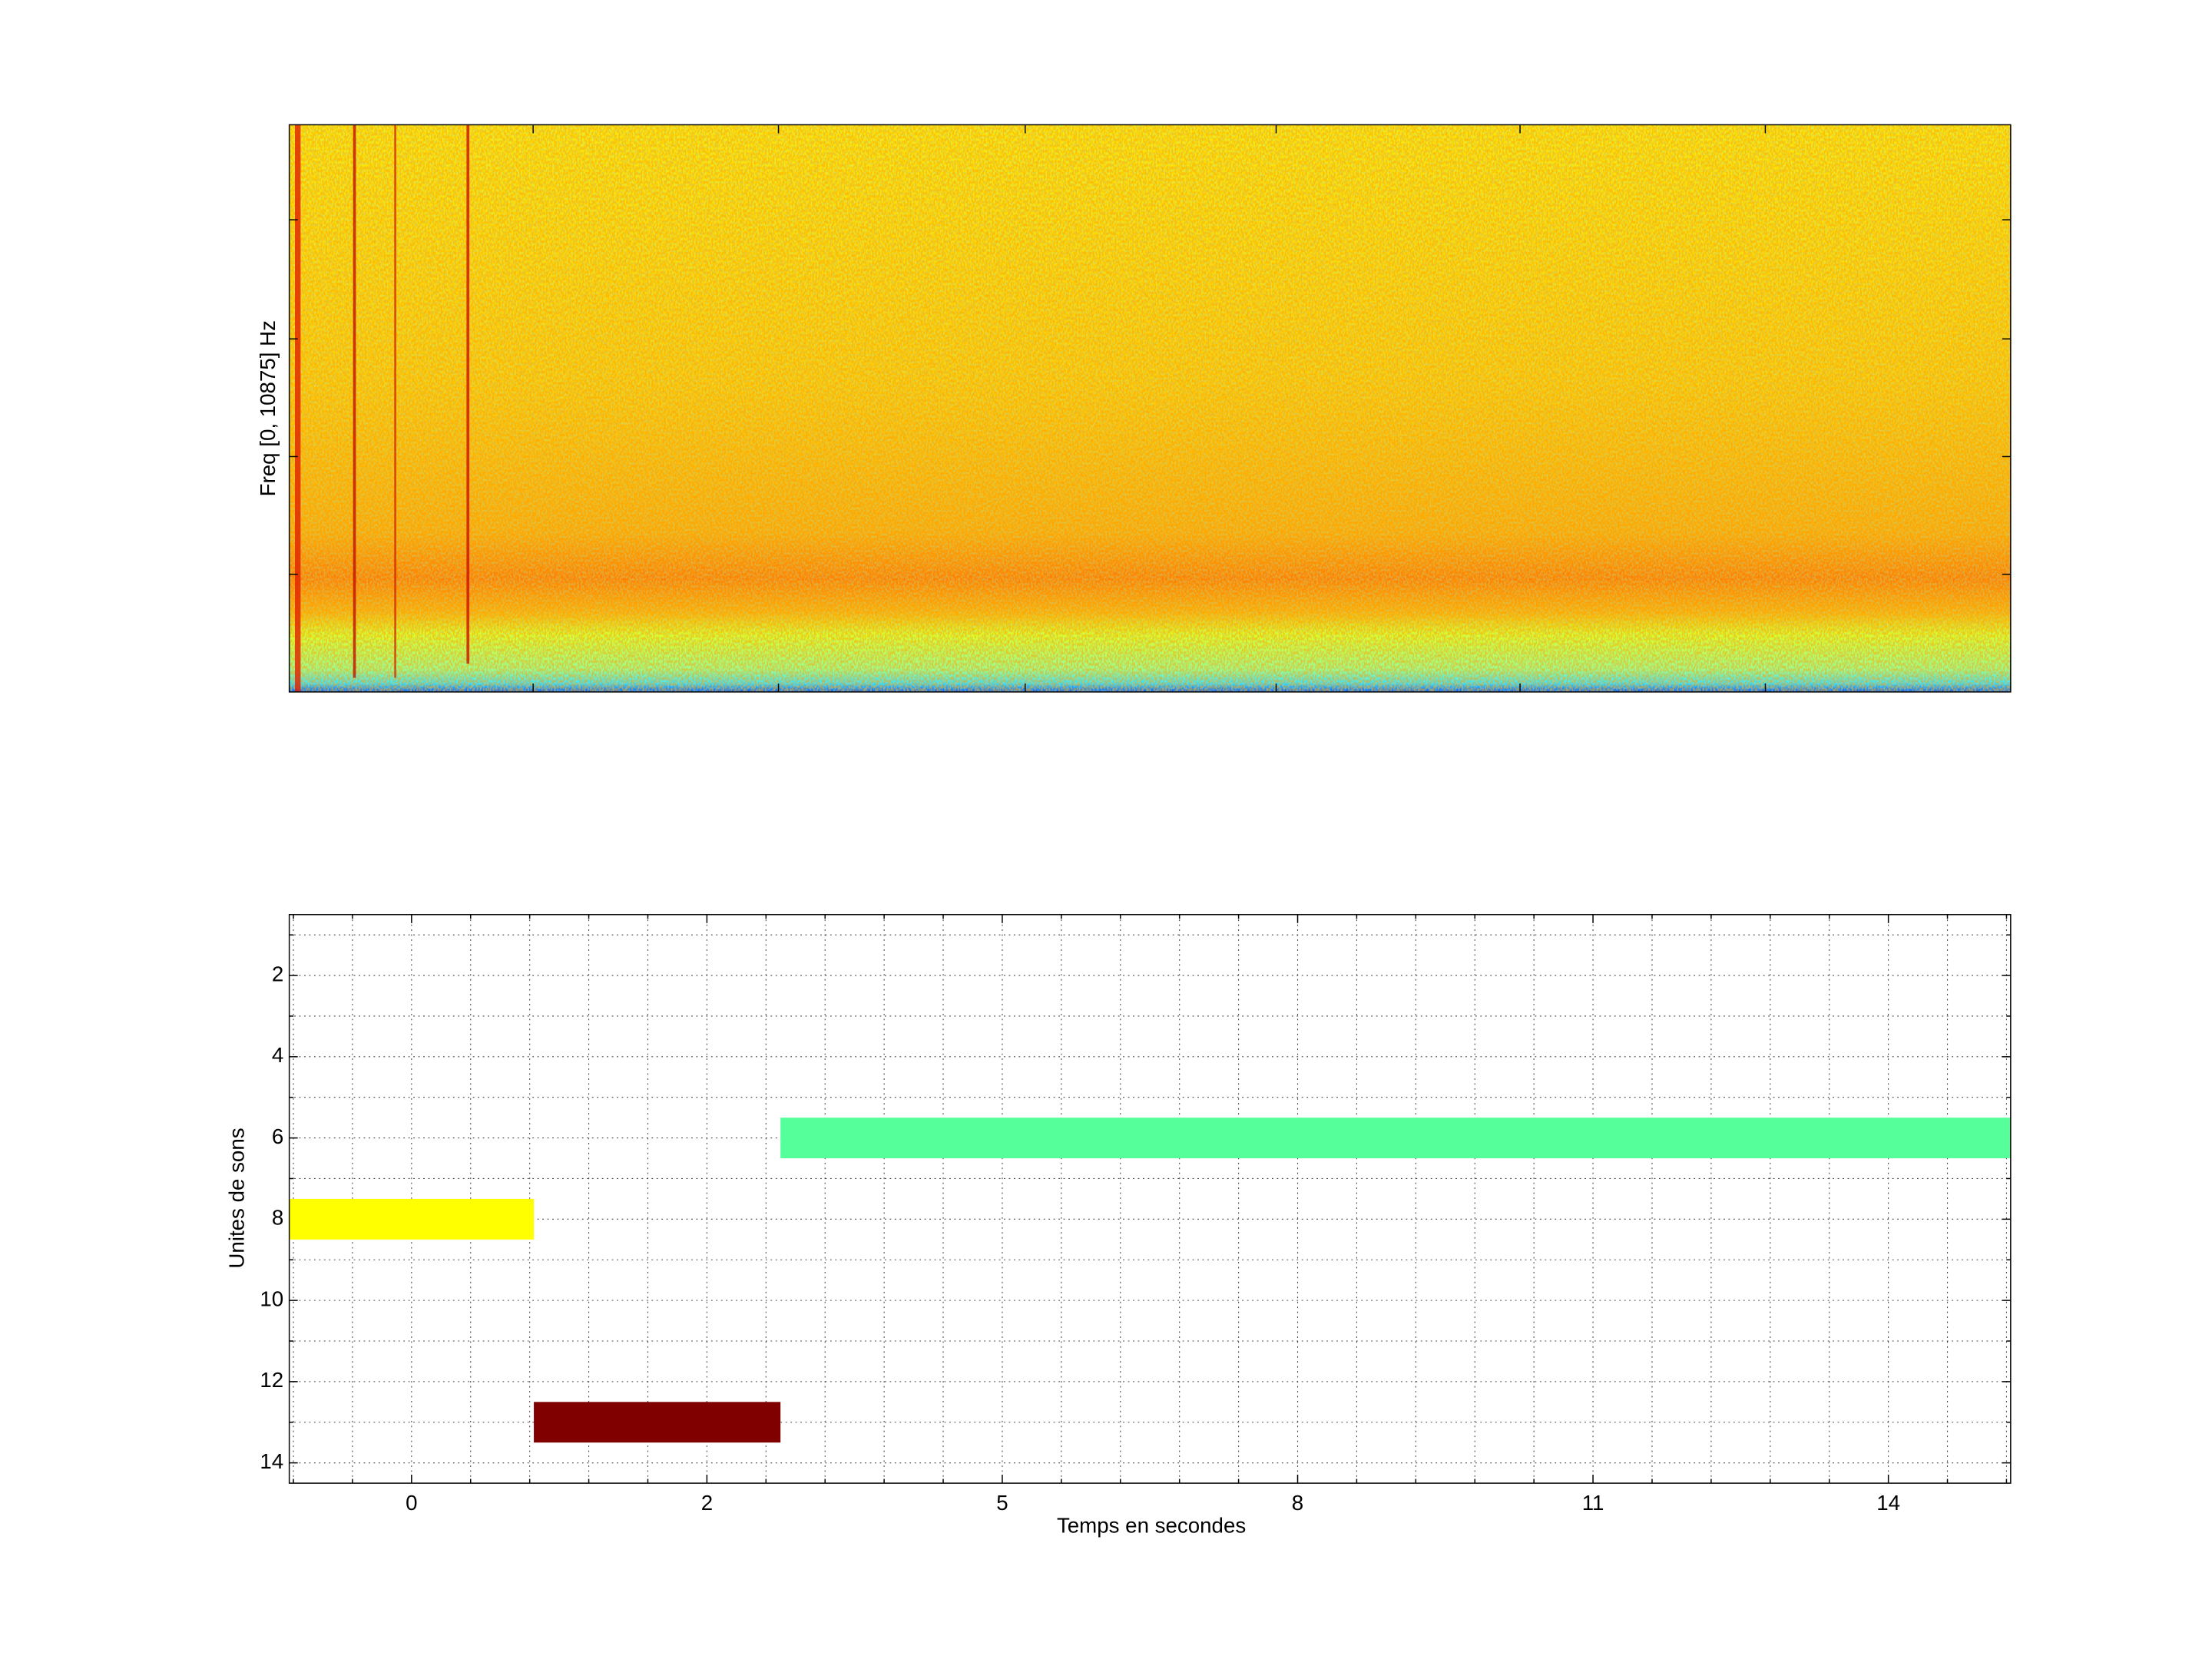 The width and height of the screenshot is (2212, 1659). Describe the element at coordinates (278, 974) in the screenshot. I see `y-tick-label: 2` at that location.